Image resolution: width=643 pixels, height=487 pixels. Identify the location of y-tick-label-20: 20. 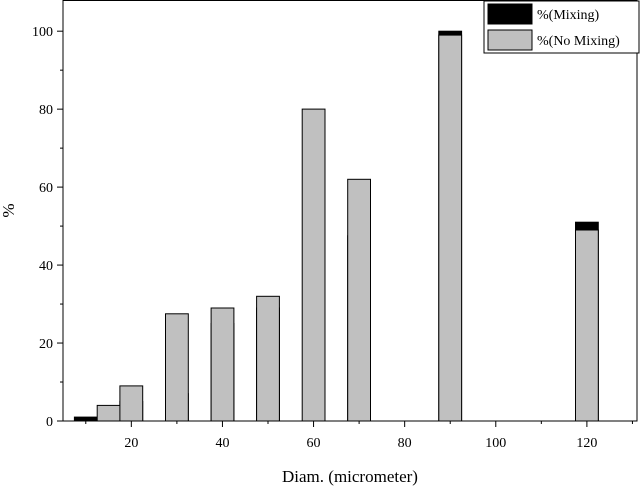
(46, 344).